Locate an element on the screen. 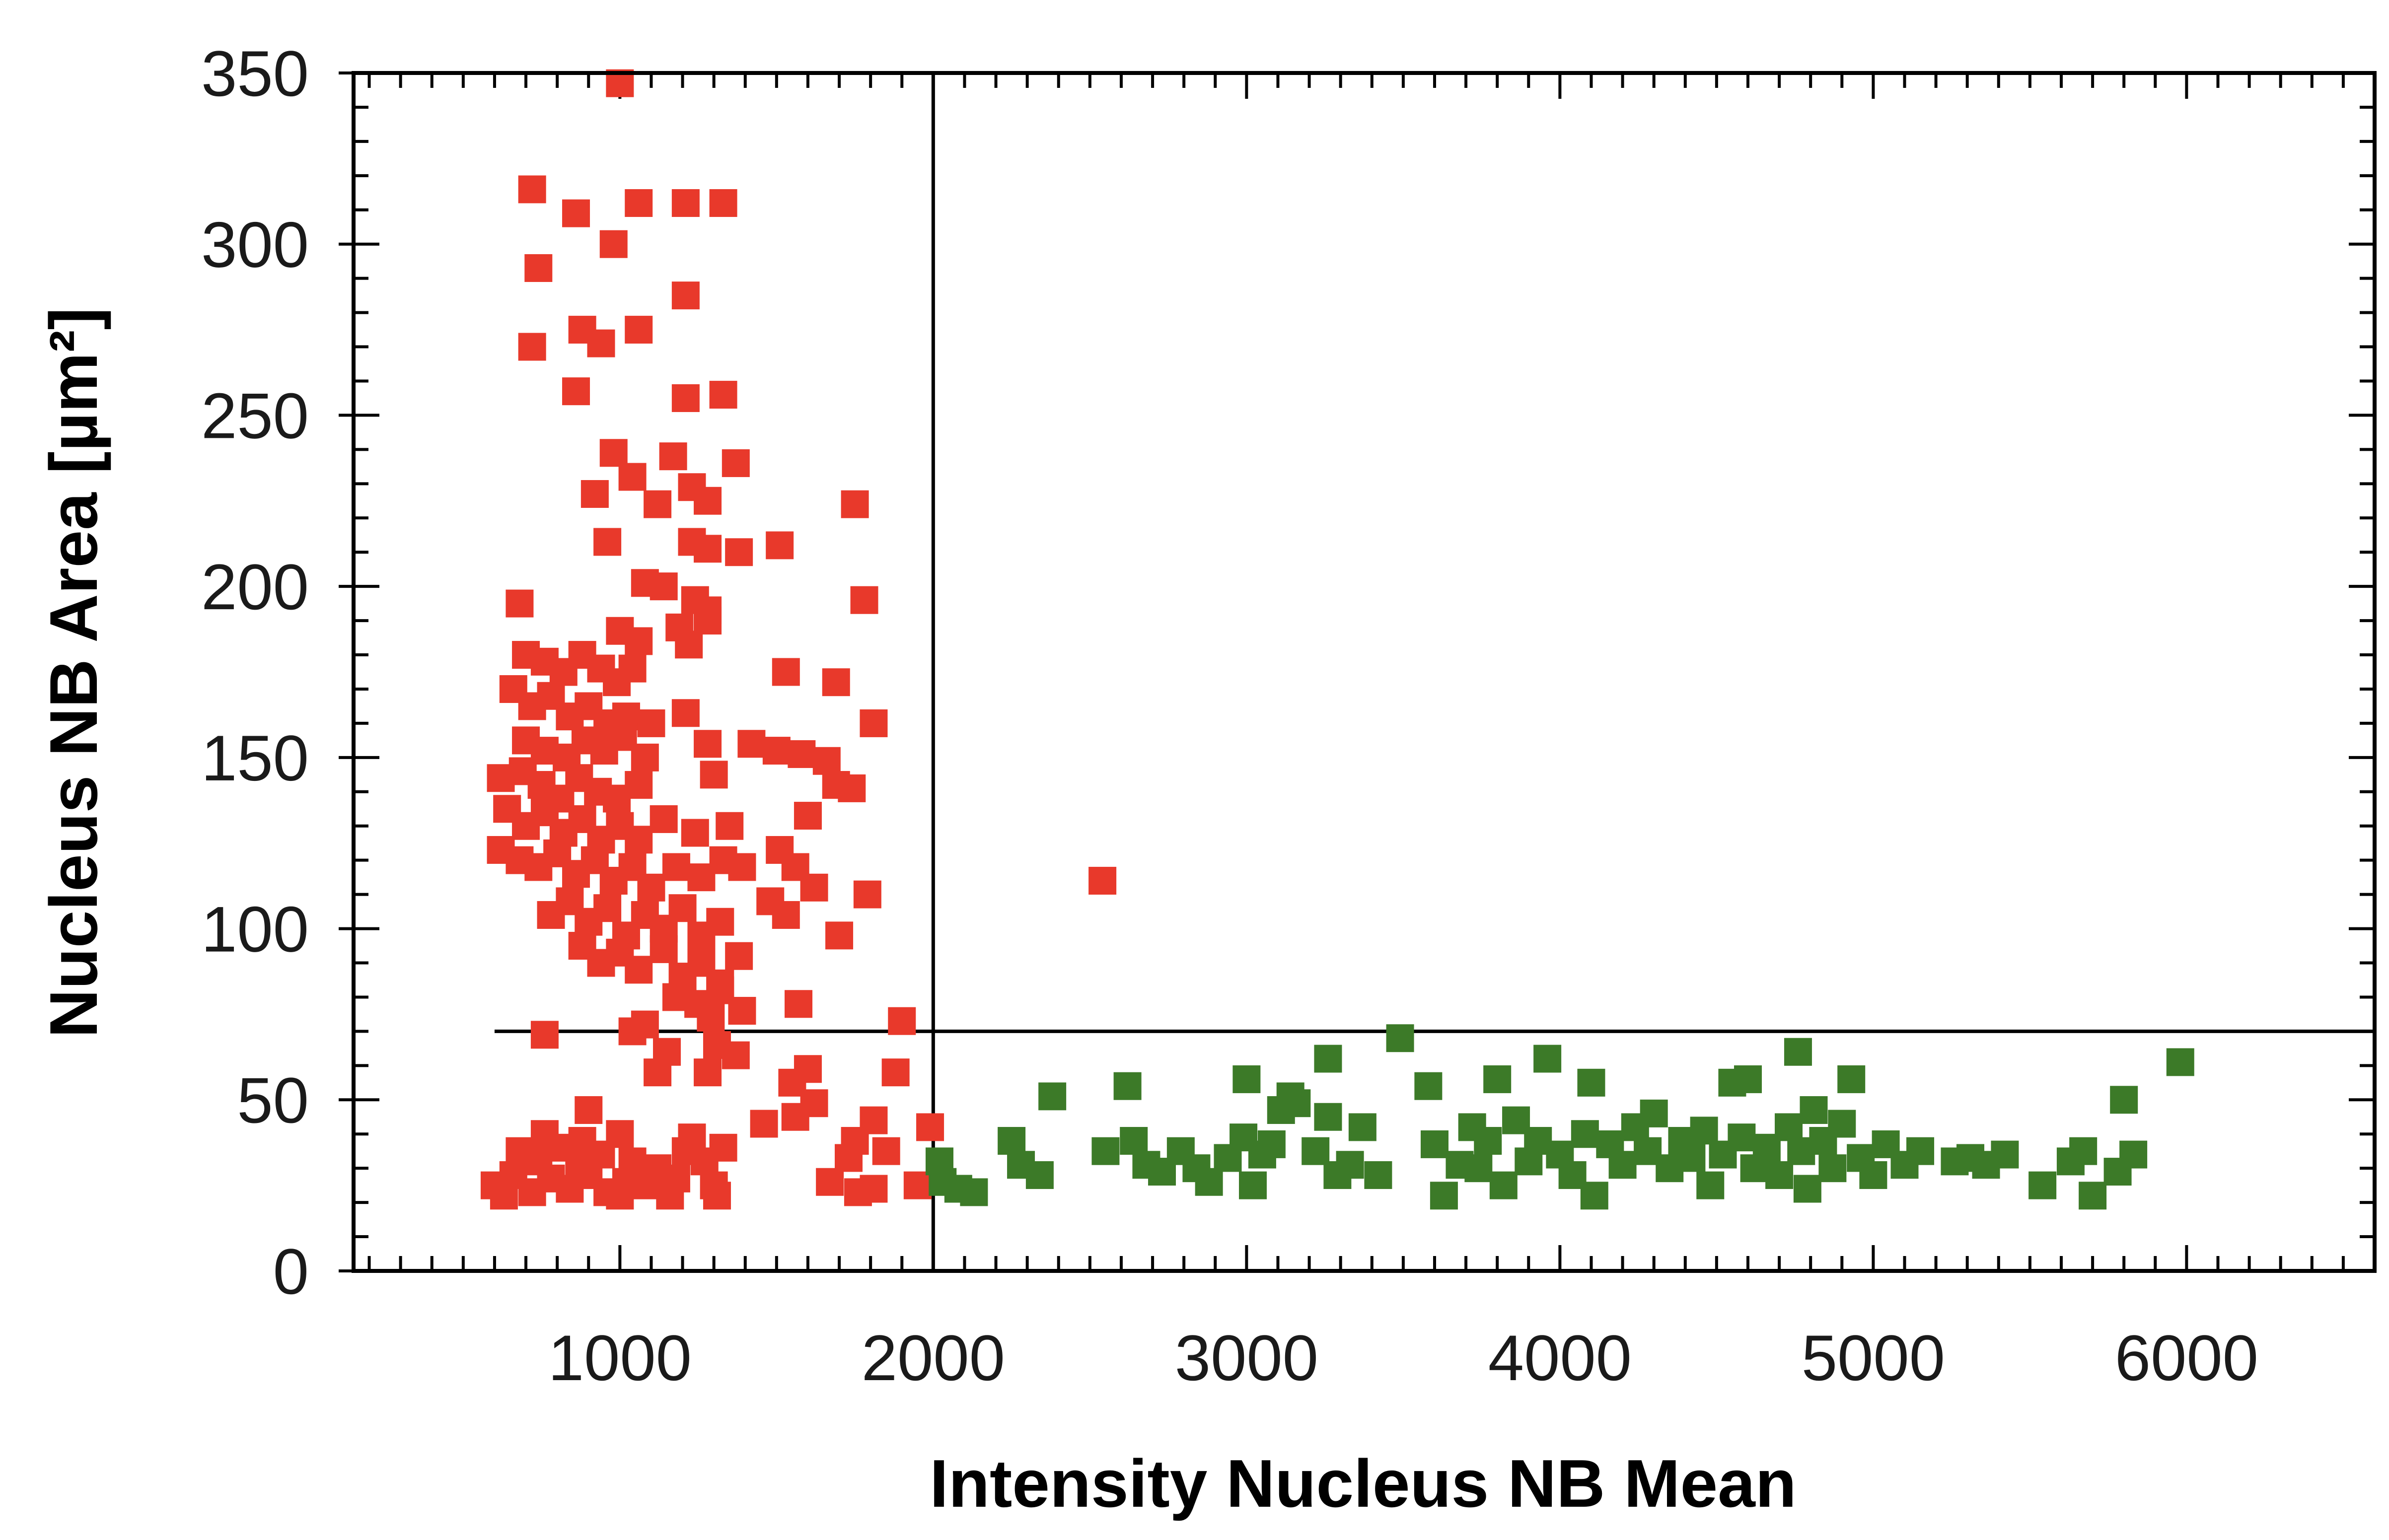  y-tick-label: 150 is located at coordinates (255, 758).